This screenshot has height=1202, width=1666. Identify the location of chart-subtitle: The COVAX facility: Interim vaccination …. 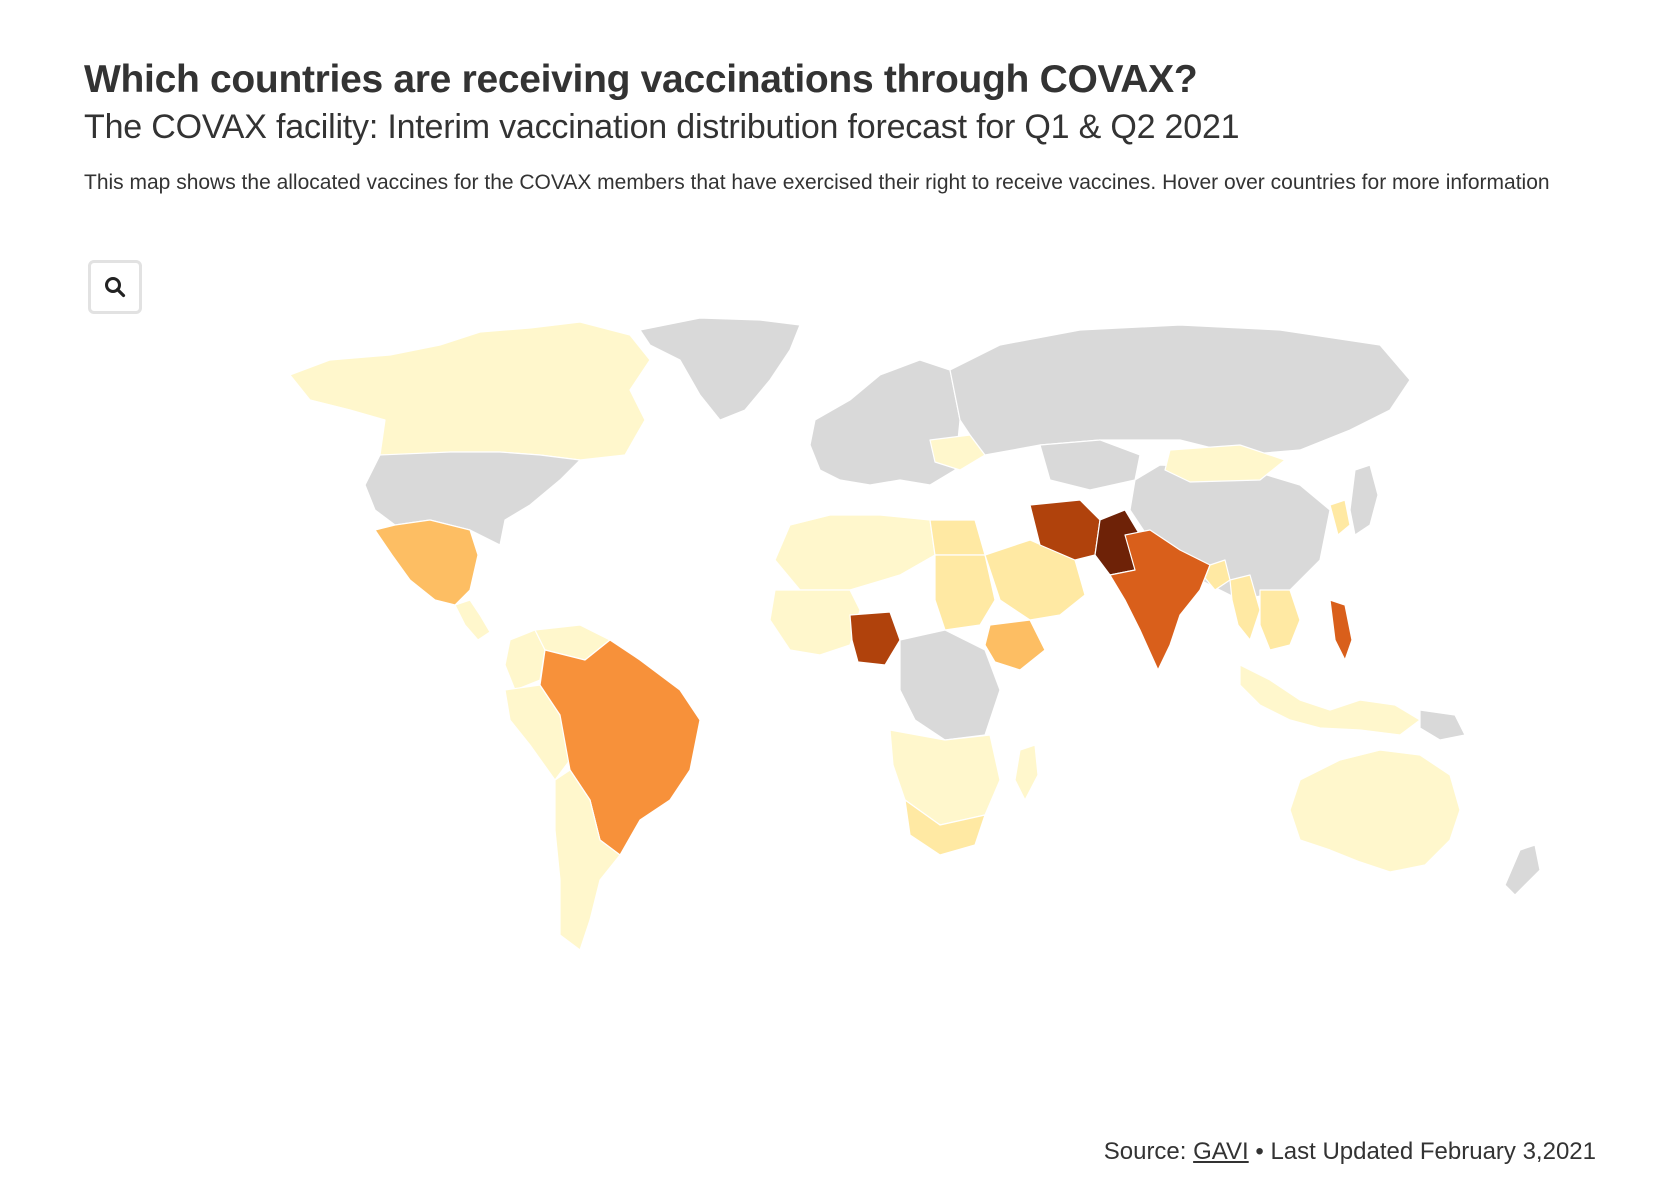
(662, 127).